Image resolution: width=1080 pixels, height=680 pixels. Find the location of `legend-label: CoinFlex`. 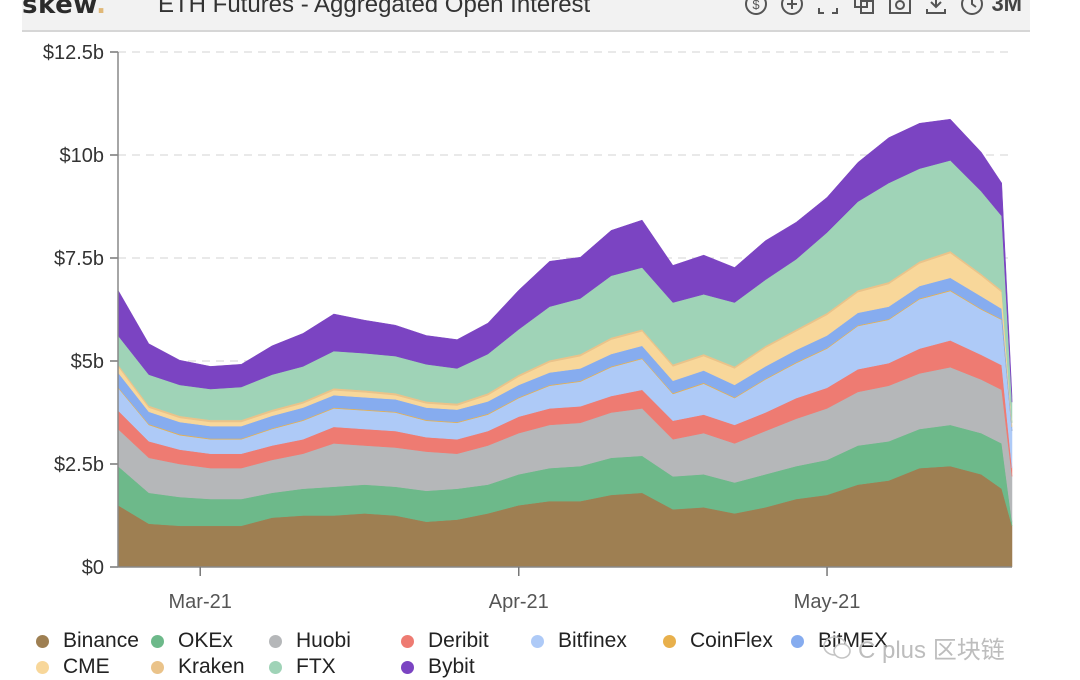

legend-label: CoinFlex is located at coordinates (731, 640).